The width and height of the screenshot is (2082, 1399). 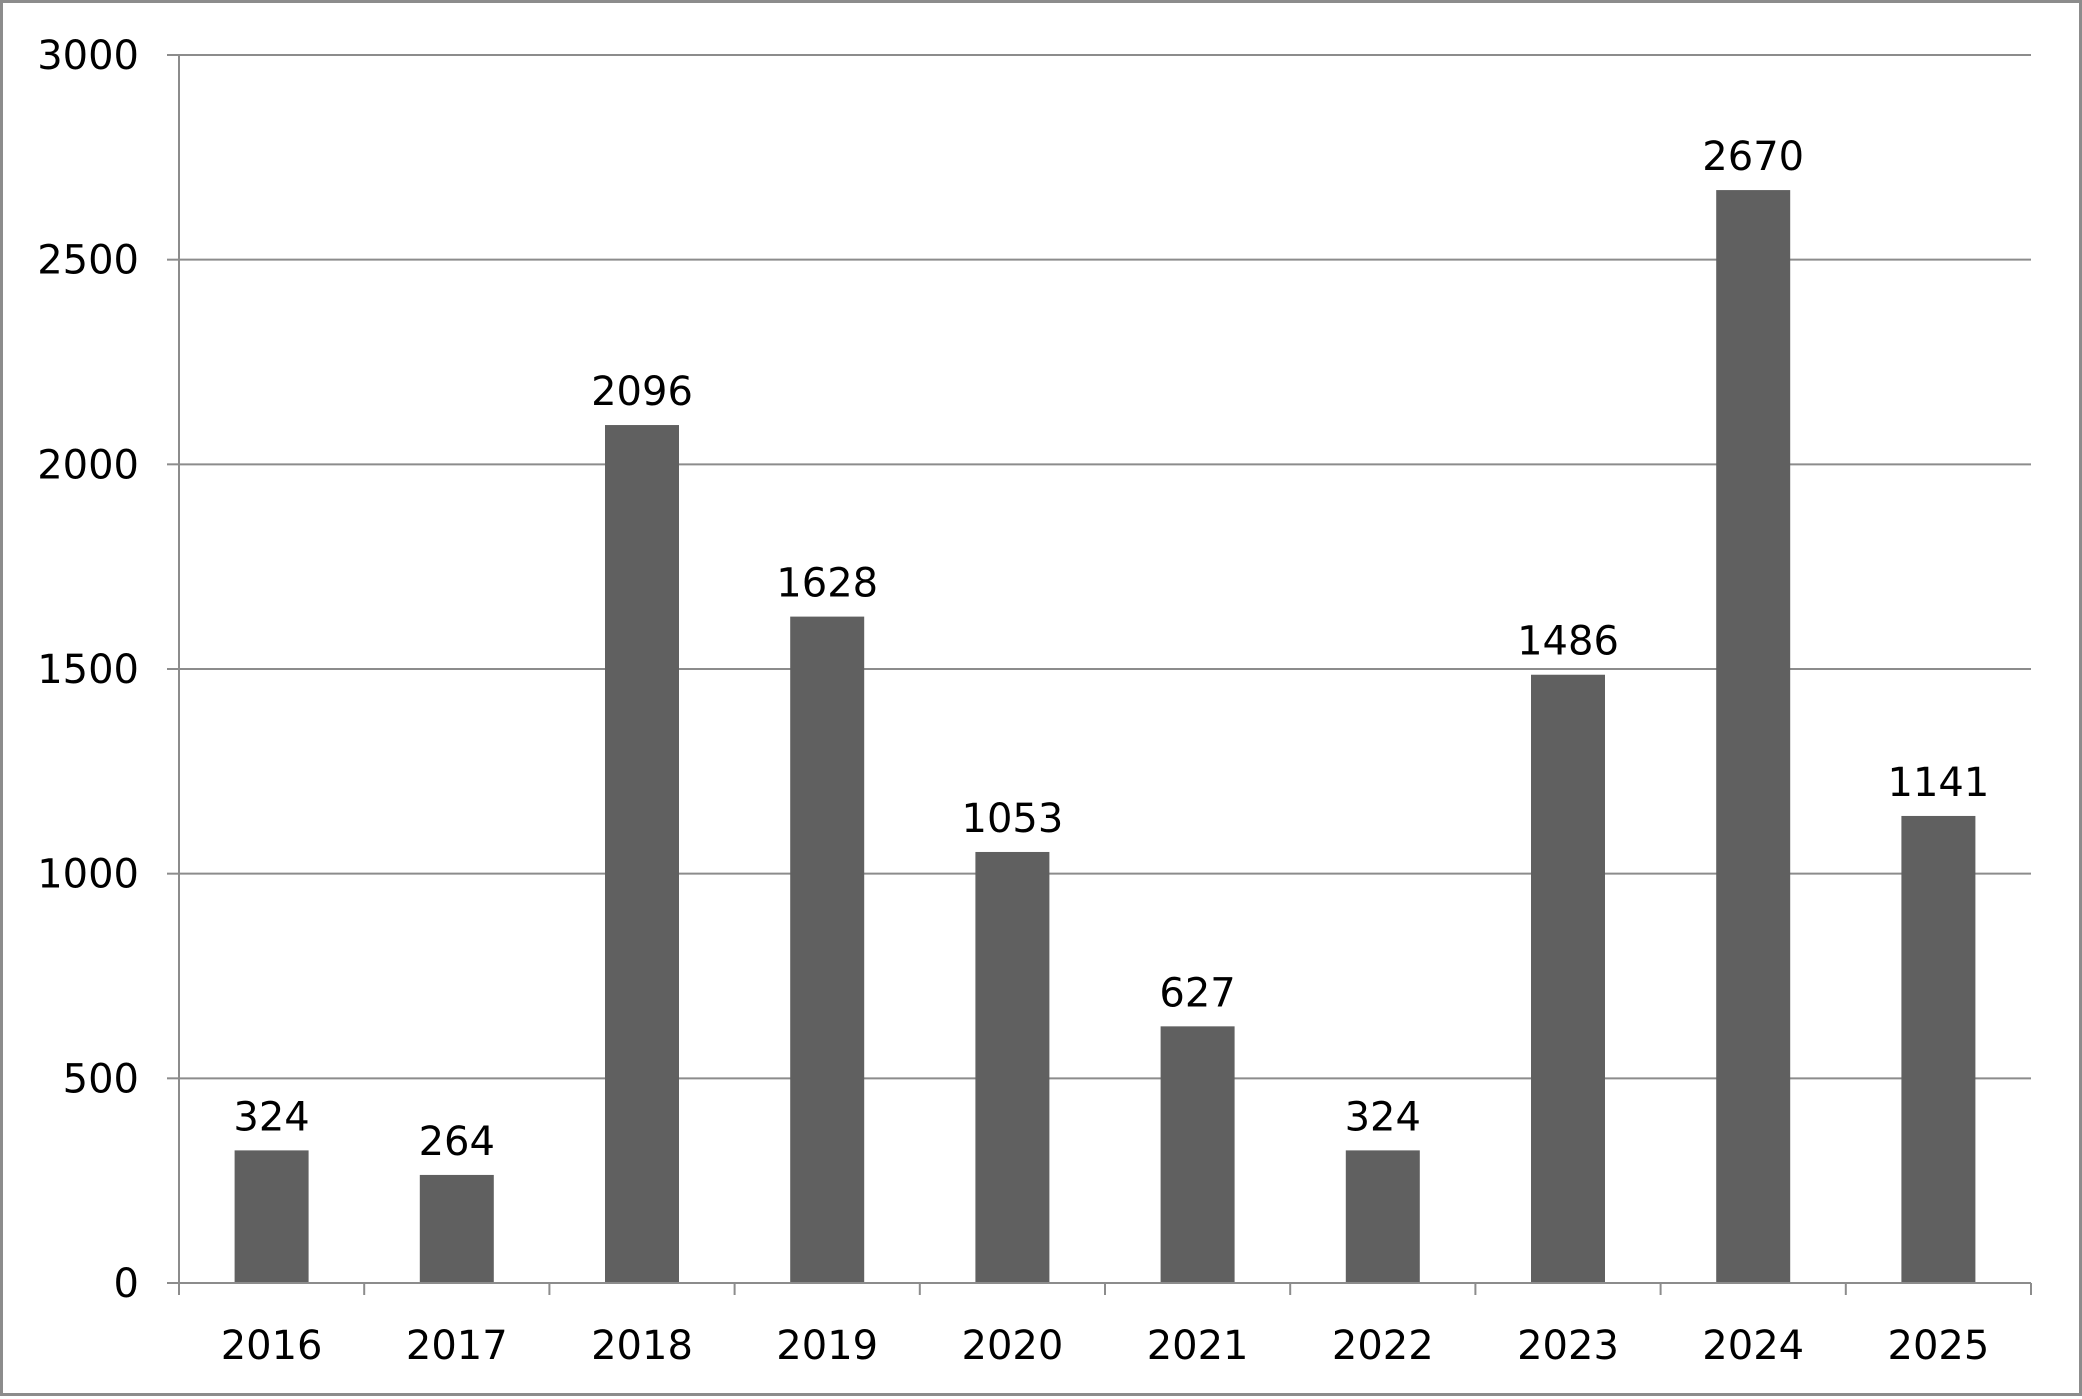 What do you see at coordinates (827, 1346) in the screenshot?
I see `x-tick-label-2019: 2019` at bounding box center [827, 1346].